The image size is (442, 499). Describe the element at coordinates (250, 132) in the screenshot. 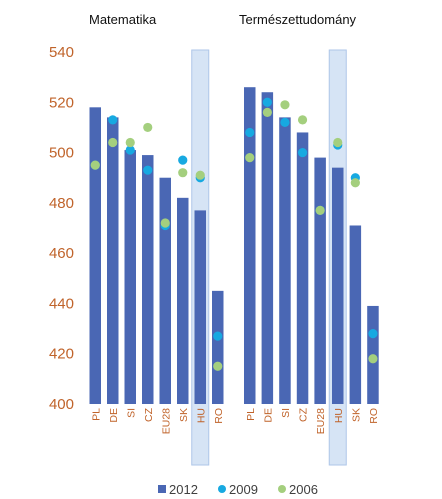

I see `marker-2009-pl` at that location.